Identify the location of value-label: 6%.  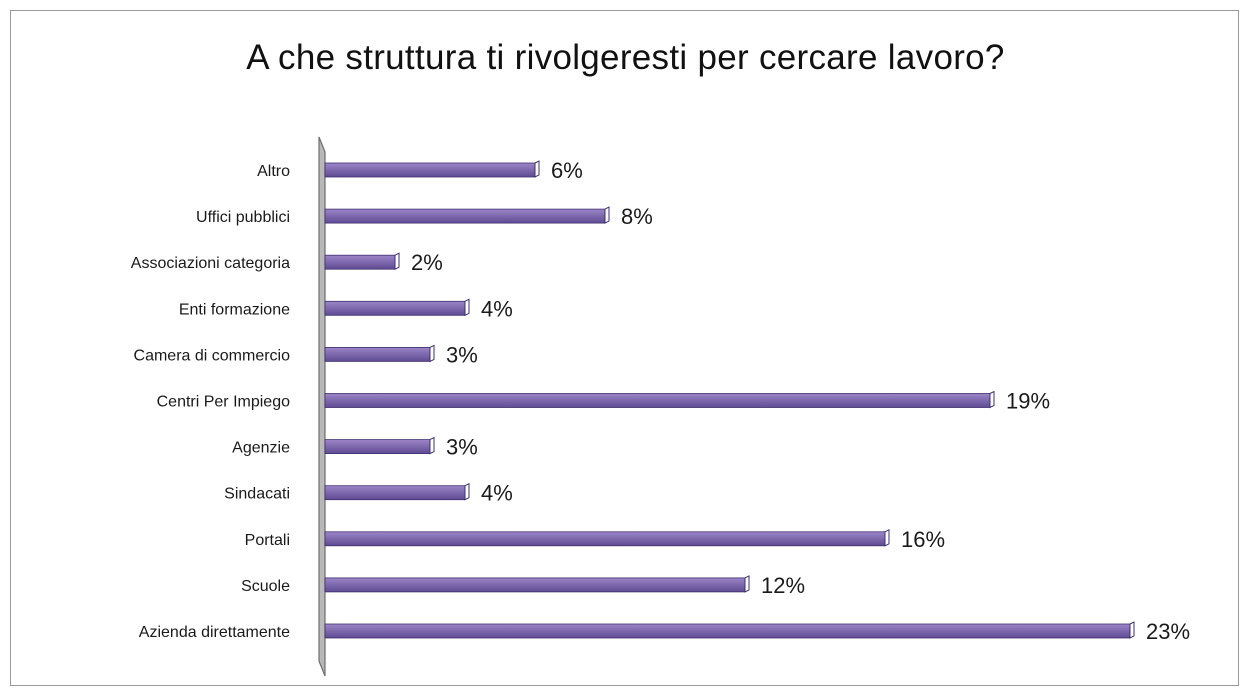
(567, 170).